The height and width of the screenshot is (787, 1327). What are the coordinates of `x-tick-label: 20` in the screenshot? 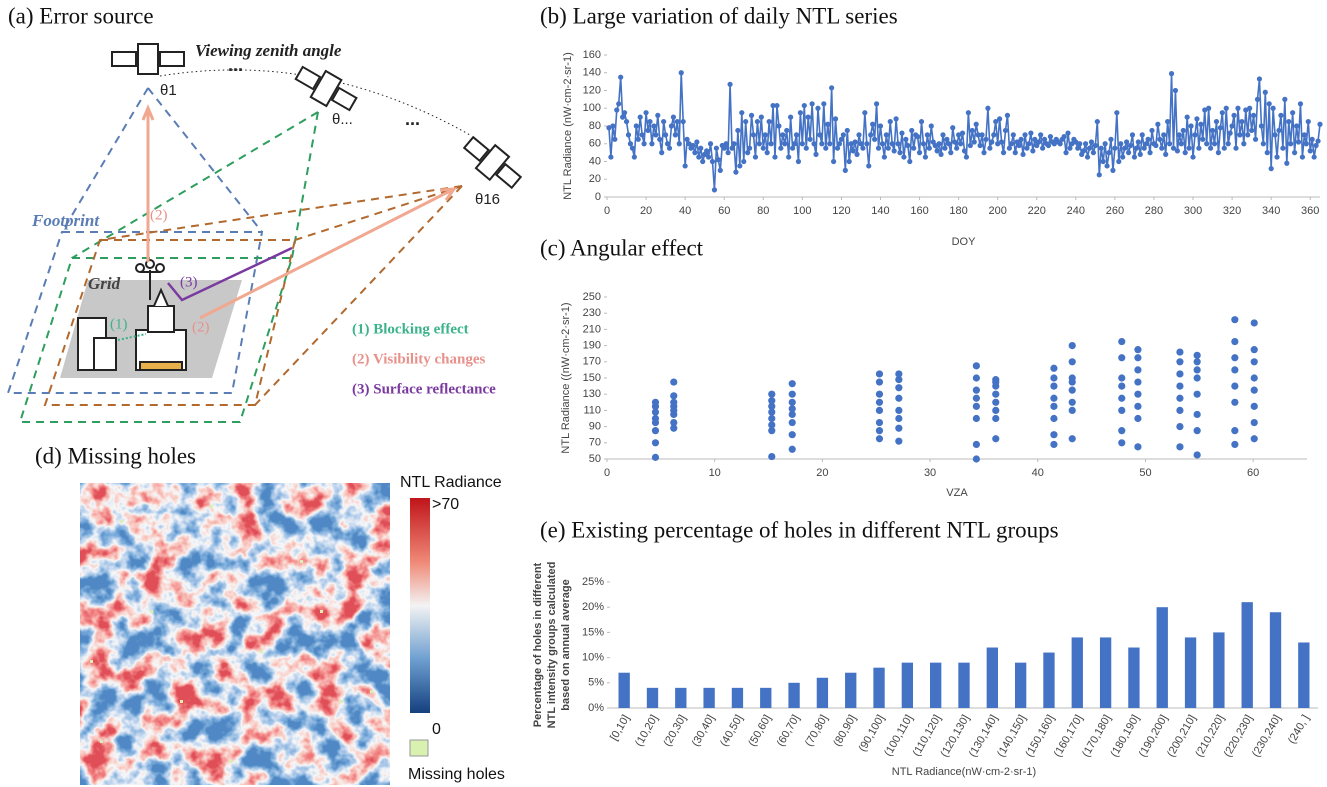 It's located at (822, 473).